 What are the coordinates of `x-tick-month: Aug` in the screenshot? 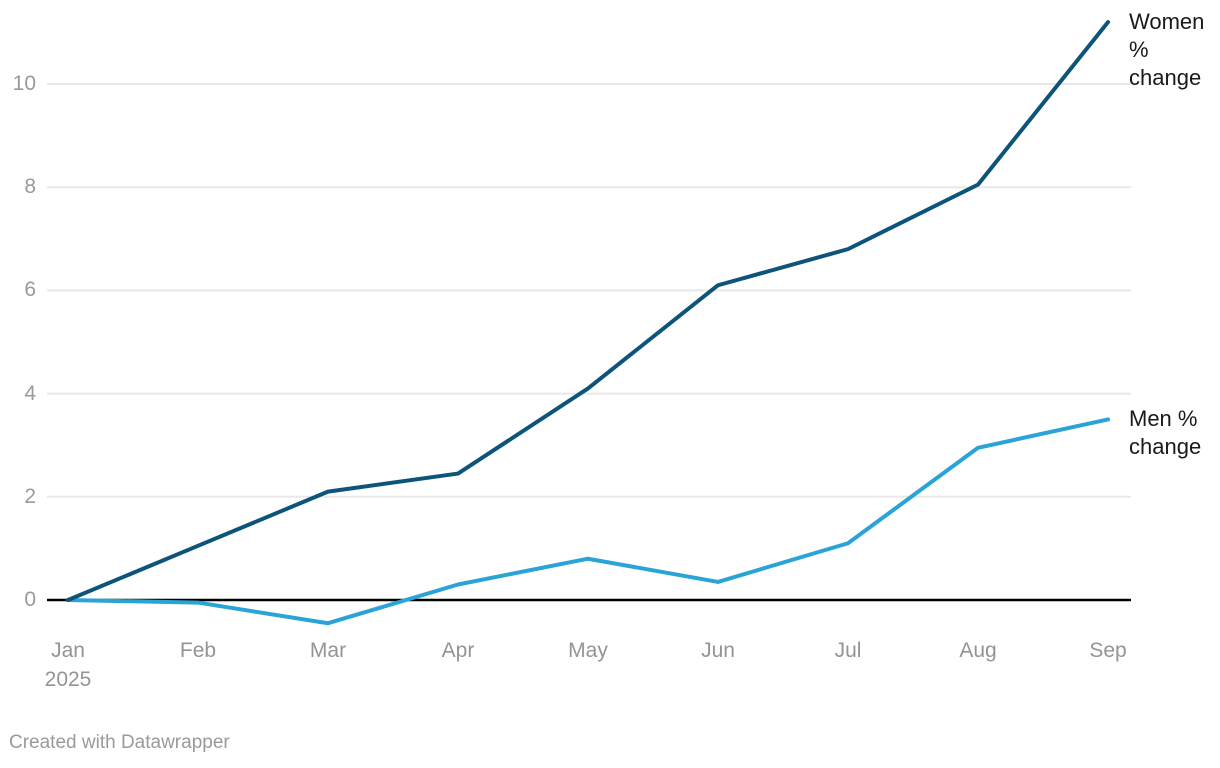 It's located at (978, 650).